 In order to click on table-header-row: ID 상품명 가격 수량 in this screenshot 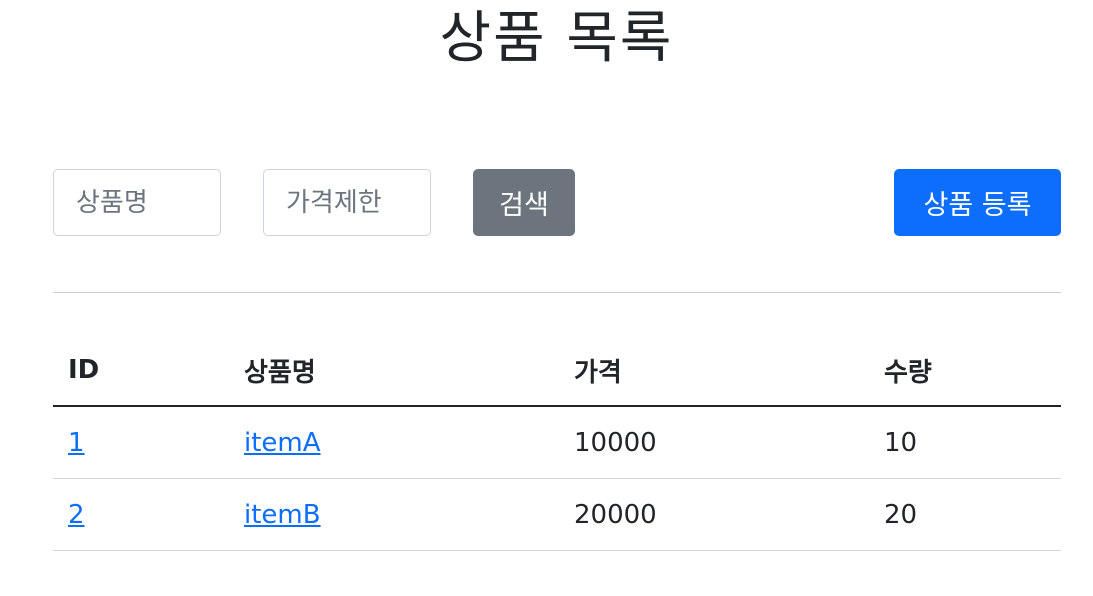, I will do `click(557, 370)`.